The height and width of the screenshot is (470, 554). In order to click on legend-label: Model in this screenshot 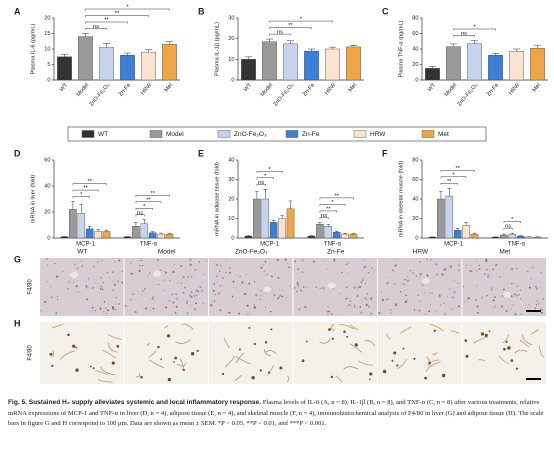, I will do `click(175, 134)`.